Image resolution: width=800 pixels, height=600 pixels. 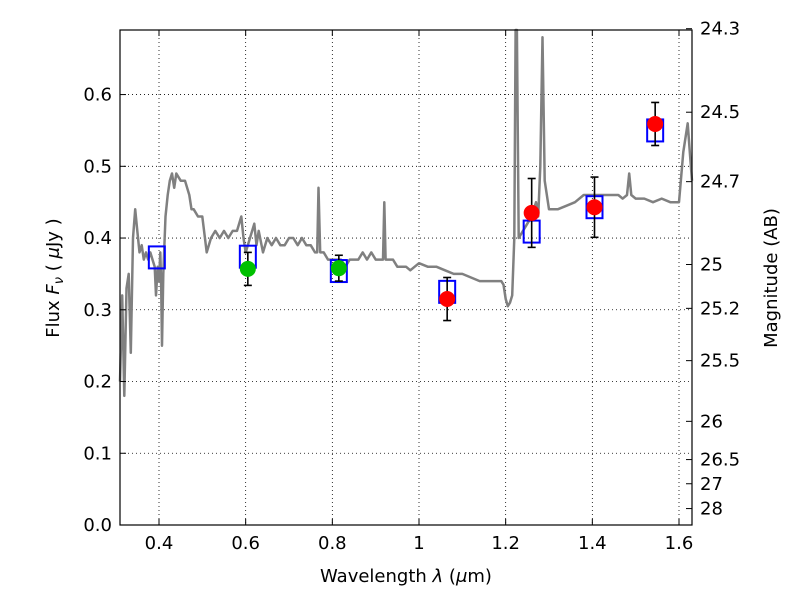 What do you see at coordinates (711, 509) in the screenshot?
I see `right-tick-label: 28` at bounding box center [711, 509].